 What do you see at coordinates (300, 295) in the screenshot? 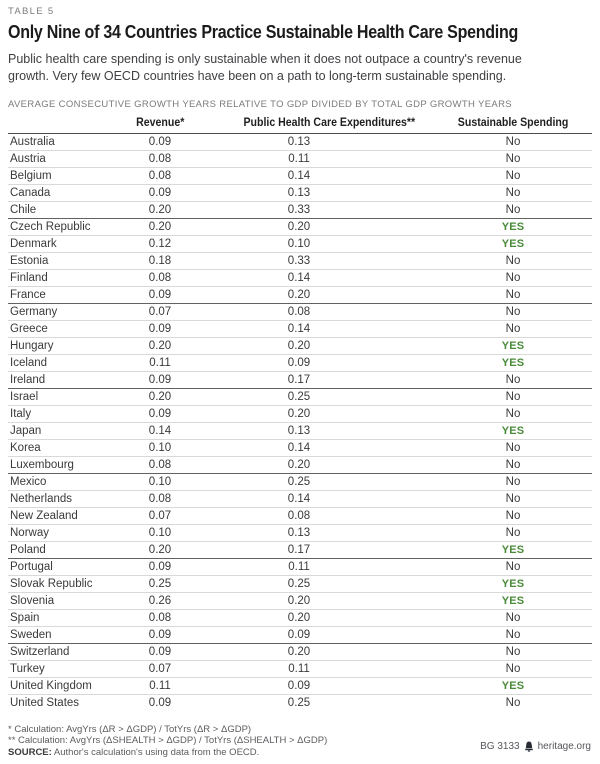
I see `table-row: France 0.09 0.20 No` at bounding box center [300, 295].